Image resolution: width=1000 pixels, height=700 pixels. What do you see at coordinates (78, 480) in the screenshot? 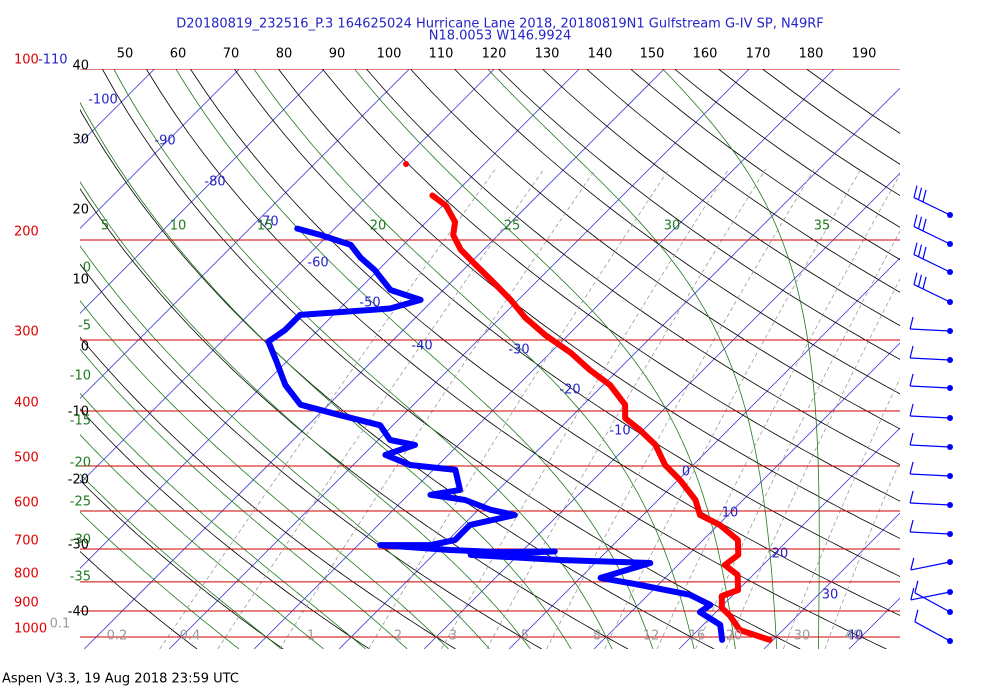
I see `dry-adiabat-label: -20` at bounding box center [78, 480].